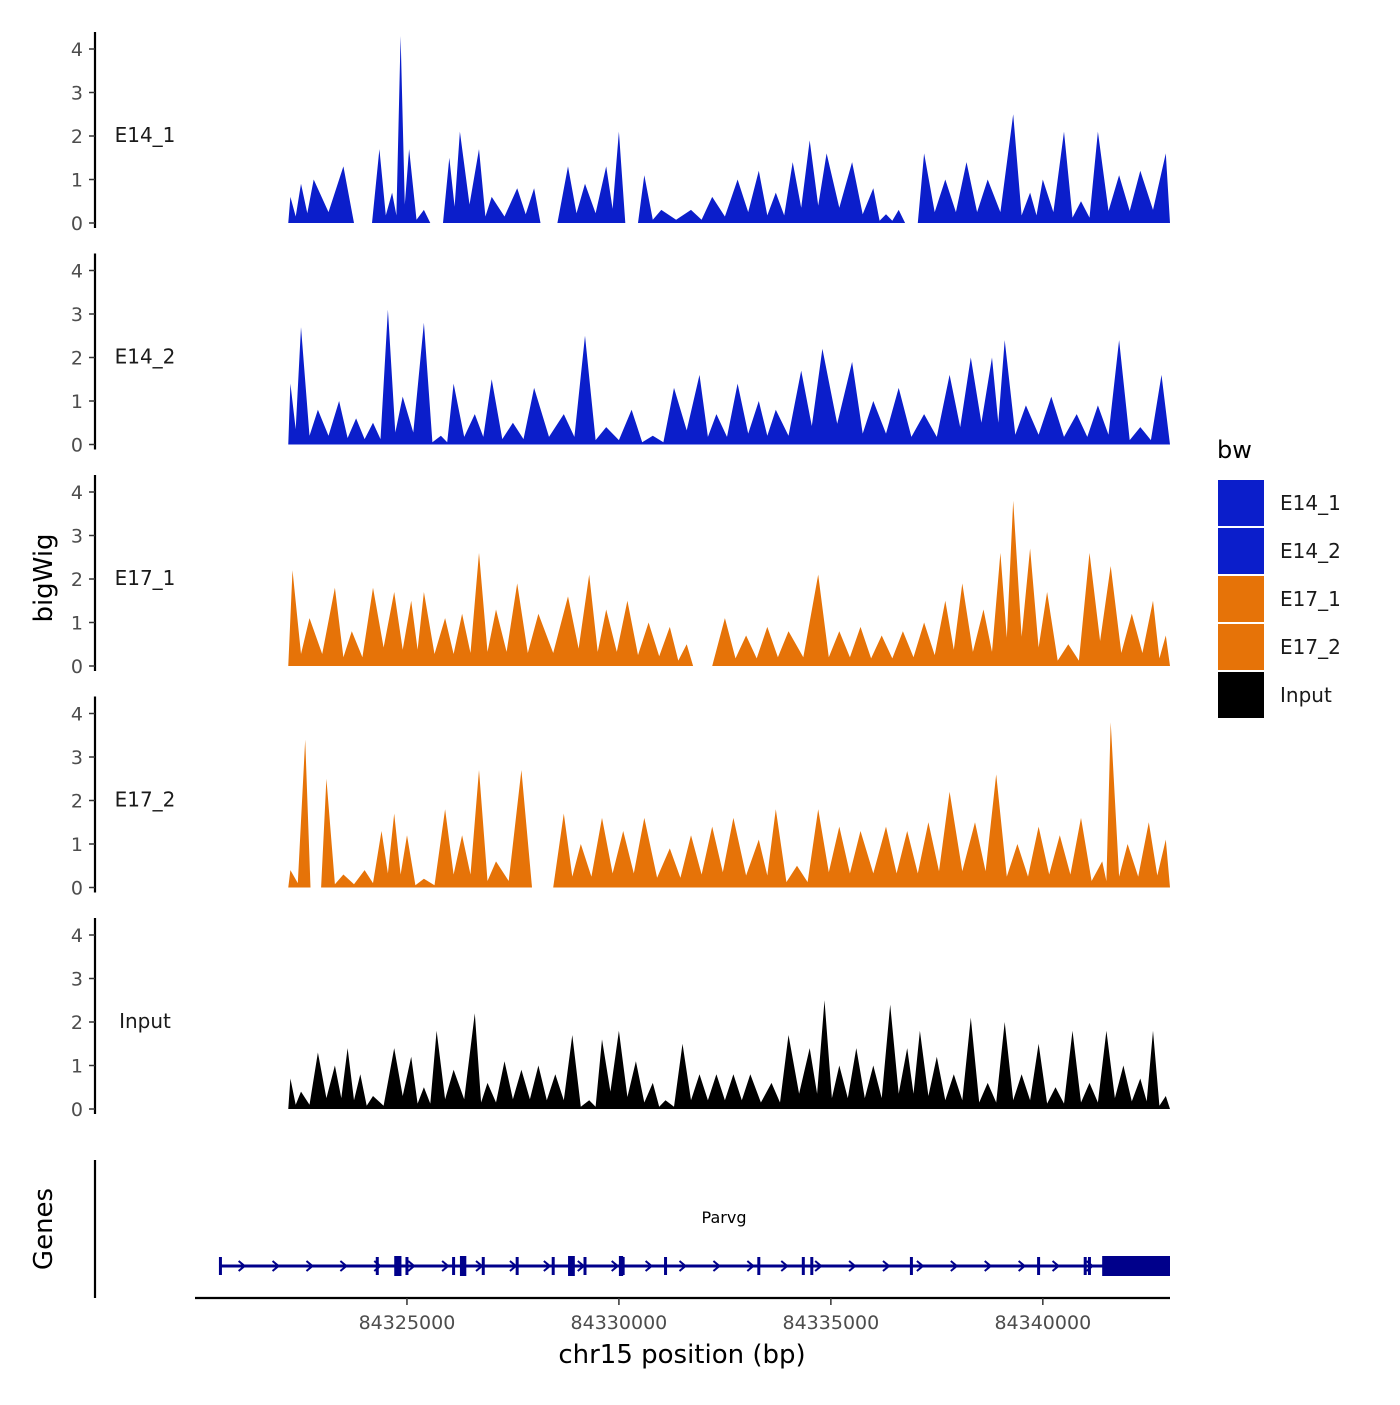 This screenshot has height=1405, width=1400. I want to click on y-tick-label: 3, so click(77, 315).